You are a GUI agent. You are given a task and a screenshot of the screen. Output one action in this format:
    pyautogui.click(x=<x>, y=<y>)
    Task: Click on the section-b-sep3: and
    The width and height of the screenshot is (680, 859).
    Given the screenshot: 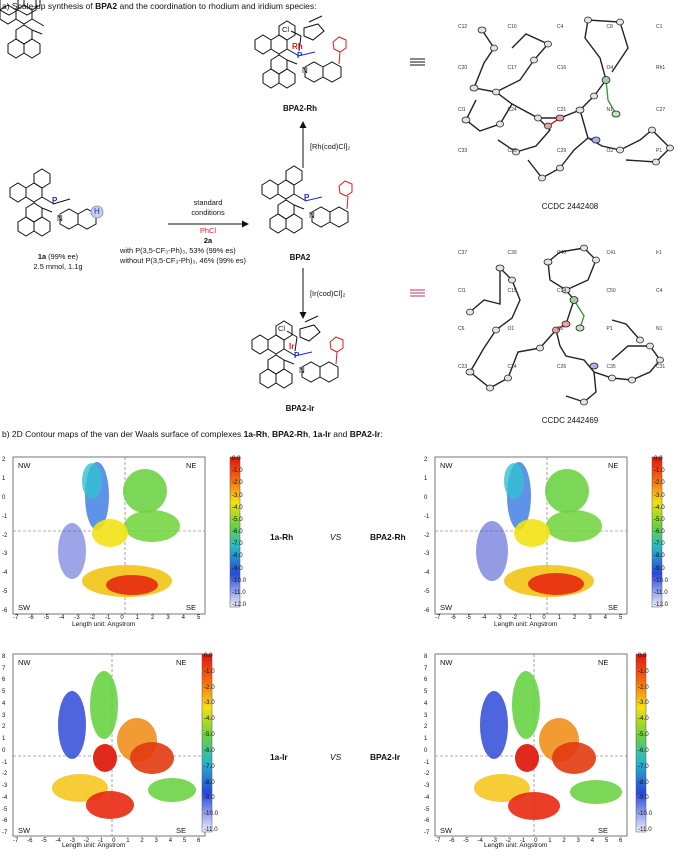 What is the action you would take?
    pyautogui.click(x=340, y=434)
    